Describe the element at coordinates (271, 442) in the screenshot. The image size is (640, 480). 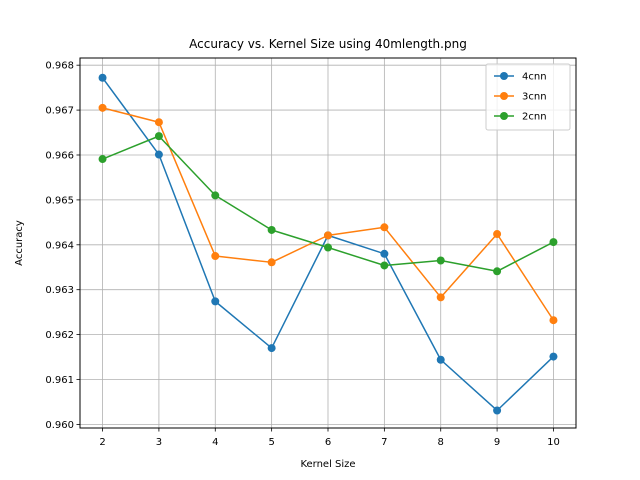
I see `x-tick-label: 5` at that location.